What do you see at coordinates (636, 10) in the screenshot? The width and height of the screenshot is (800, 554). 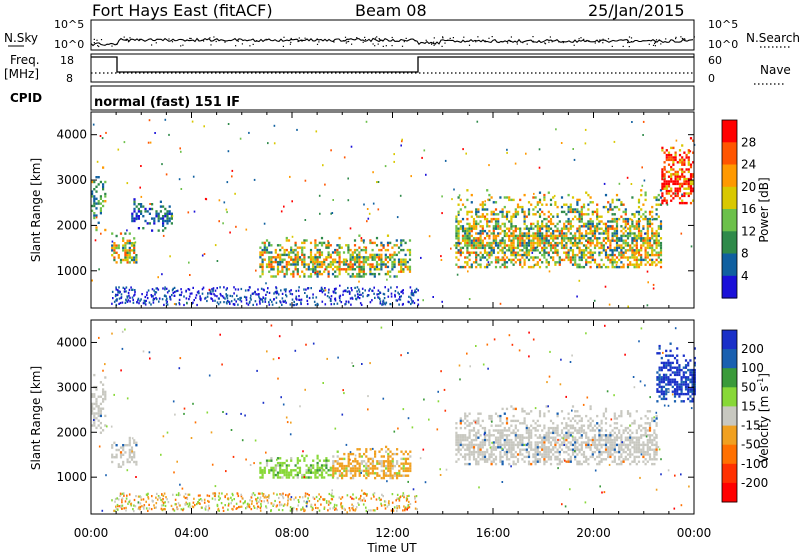 I see `date-label: 25/Jan/2015` at bounding box center [636, 10].